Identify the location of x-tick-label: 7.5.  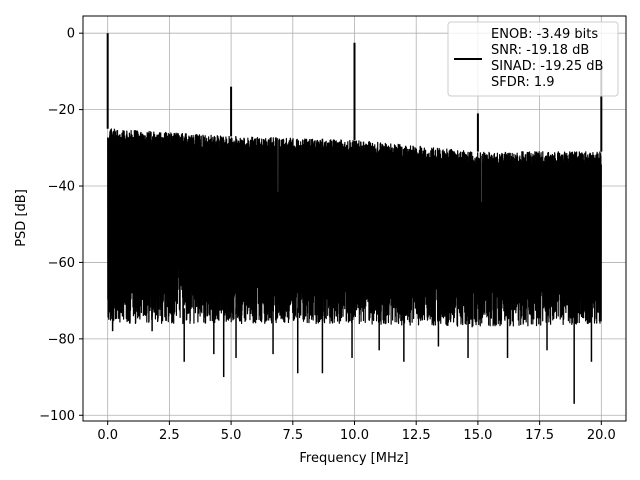
(292, 435).